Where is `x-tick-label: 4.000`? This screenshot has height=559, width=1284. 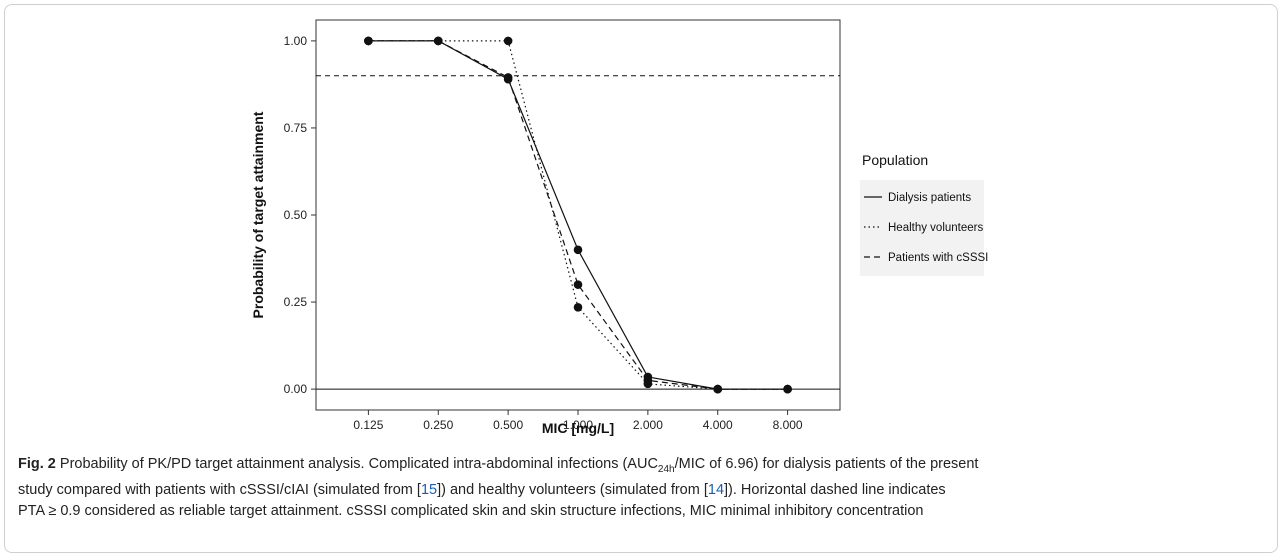 x-tick-label: 4.000 is located at coordinates (718, 425).